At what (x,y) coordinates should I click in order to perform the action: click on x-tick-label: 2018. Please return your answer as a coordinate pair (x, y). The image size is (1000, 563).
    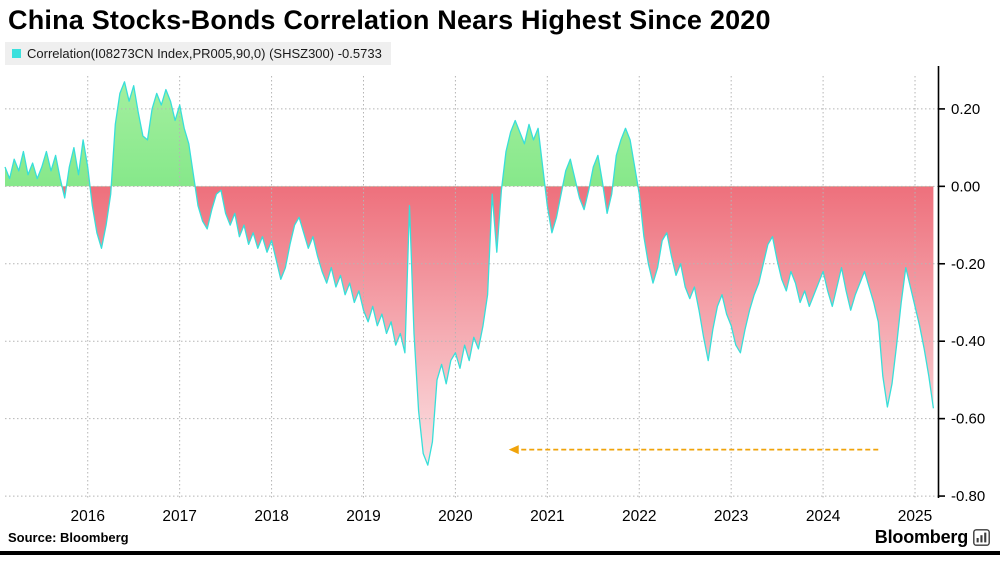
    Looking at the image, I should click on (271, 516).